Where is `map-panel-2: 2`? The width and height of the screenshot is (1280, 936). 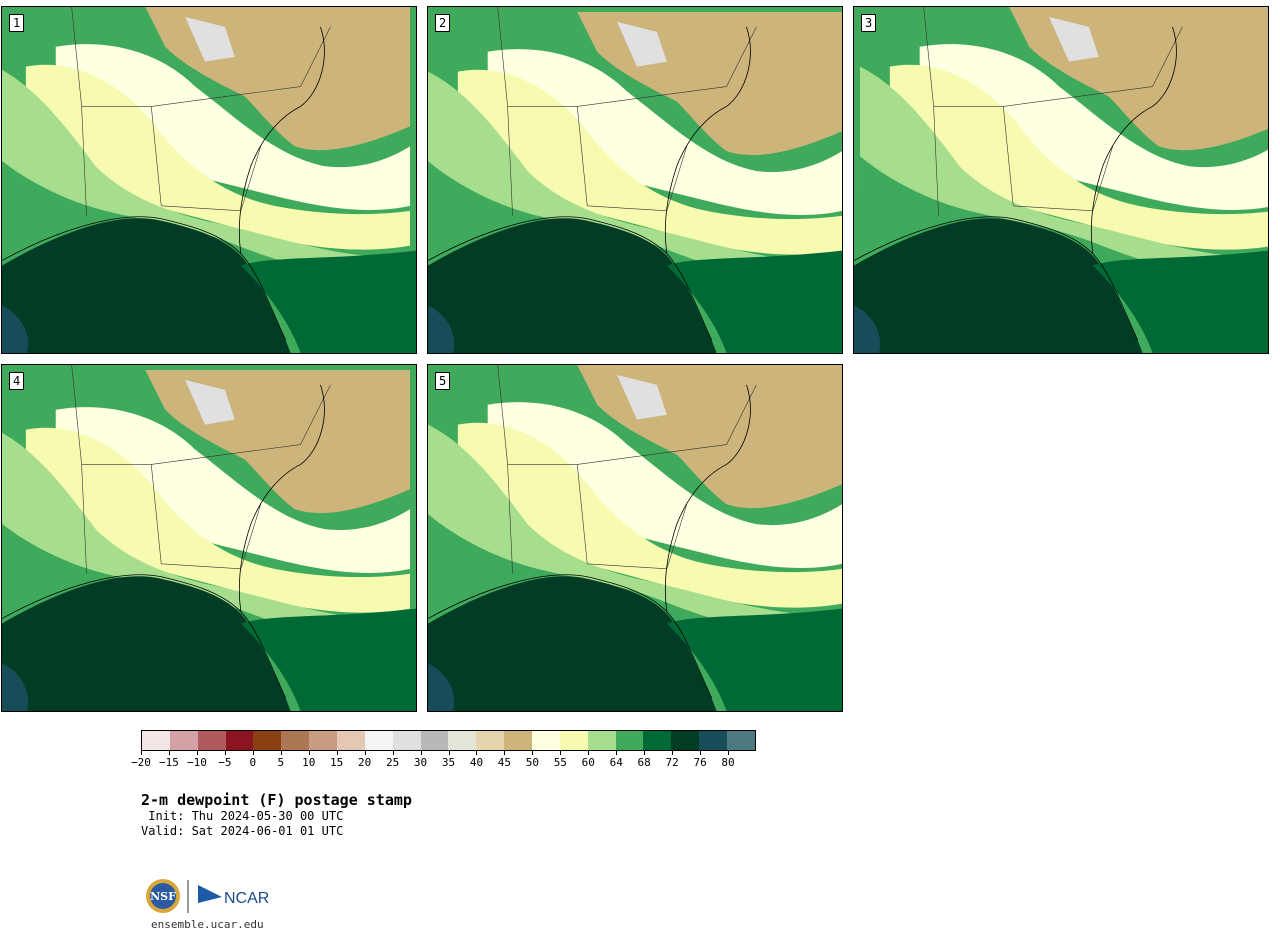
map-panel-2: 2 is located at coordinates (635, 180).